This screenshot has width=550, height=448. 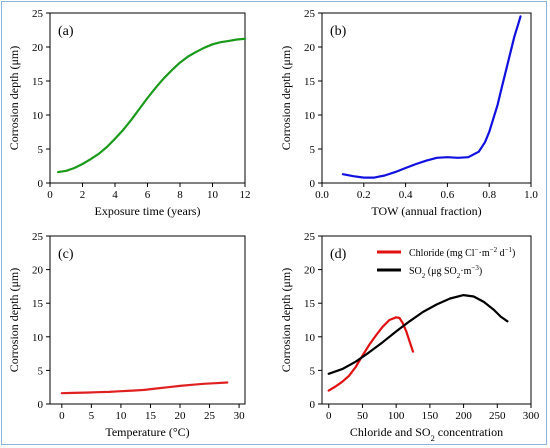 What do you see at coordinates (148, 195) in the screenshot?
I see `x-tick-label: 6` at bounding box center [148, 195].